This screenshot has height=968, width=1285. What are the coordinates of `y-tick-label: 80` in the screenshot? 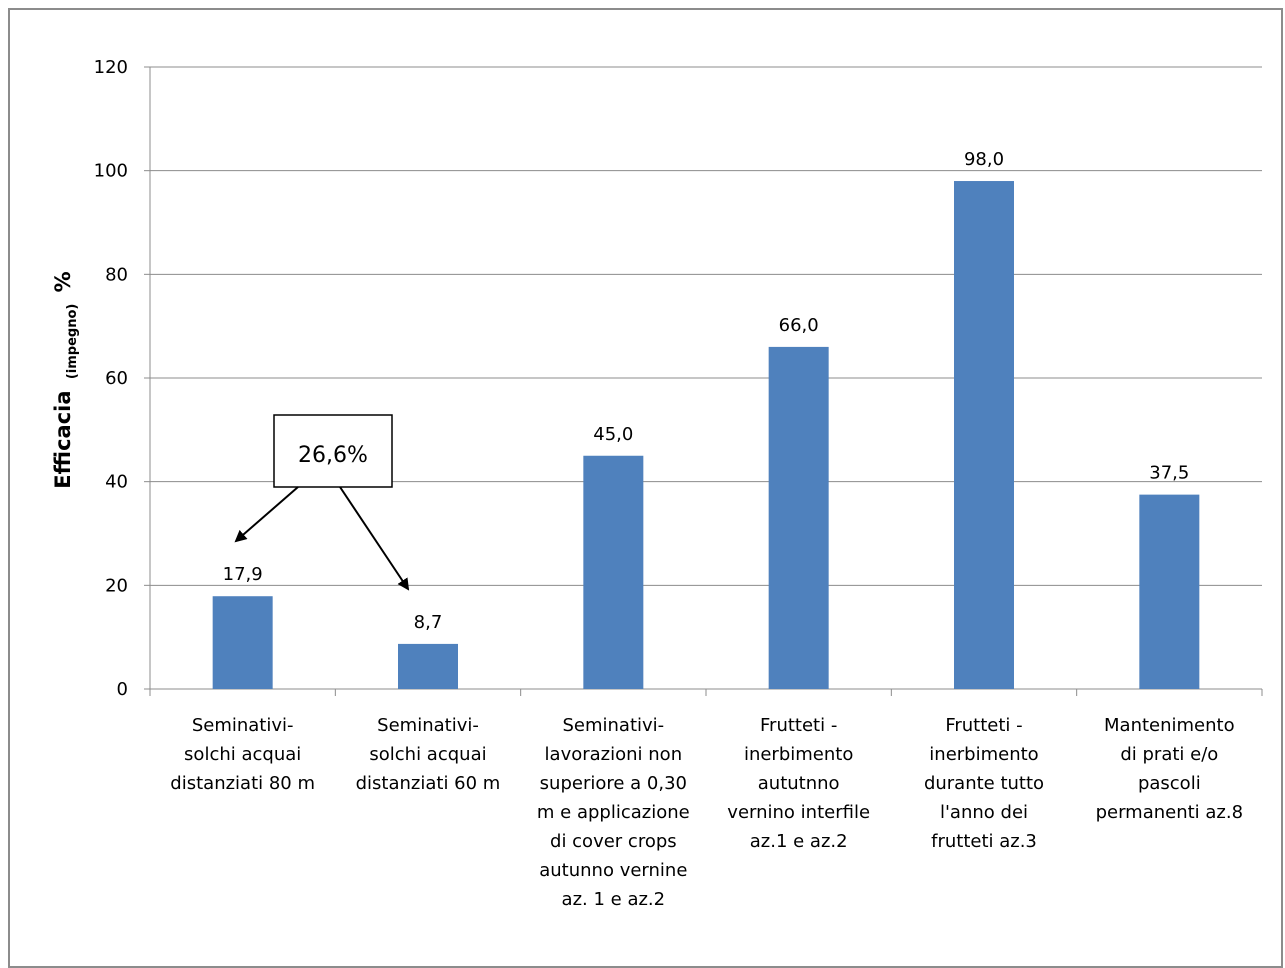 It's located at (116, 274).